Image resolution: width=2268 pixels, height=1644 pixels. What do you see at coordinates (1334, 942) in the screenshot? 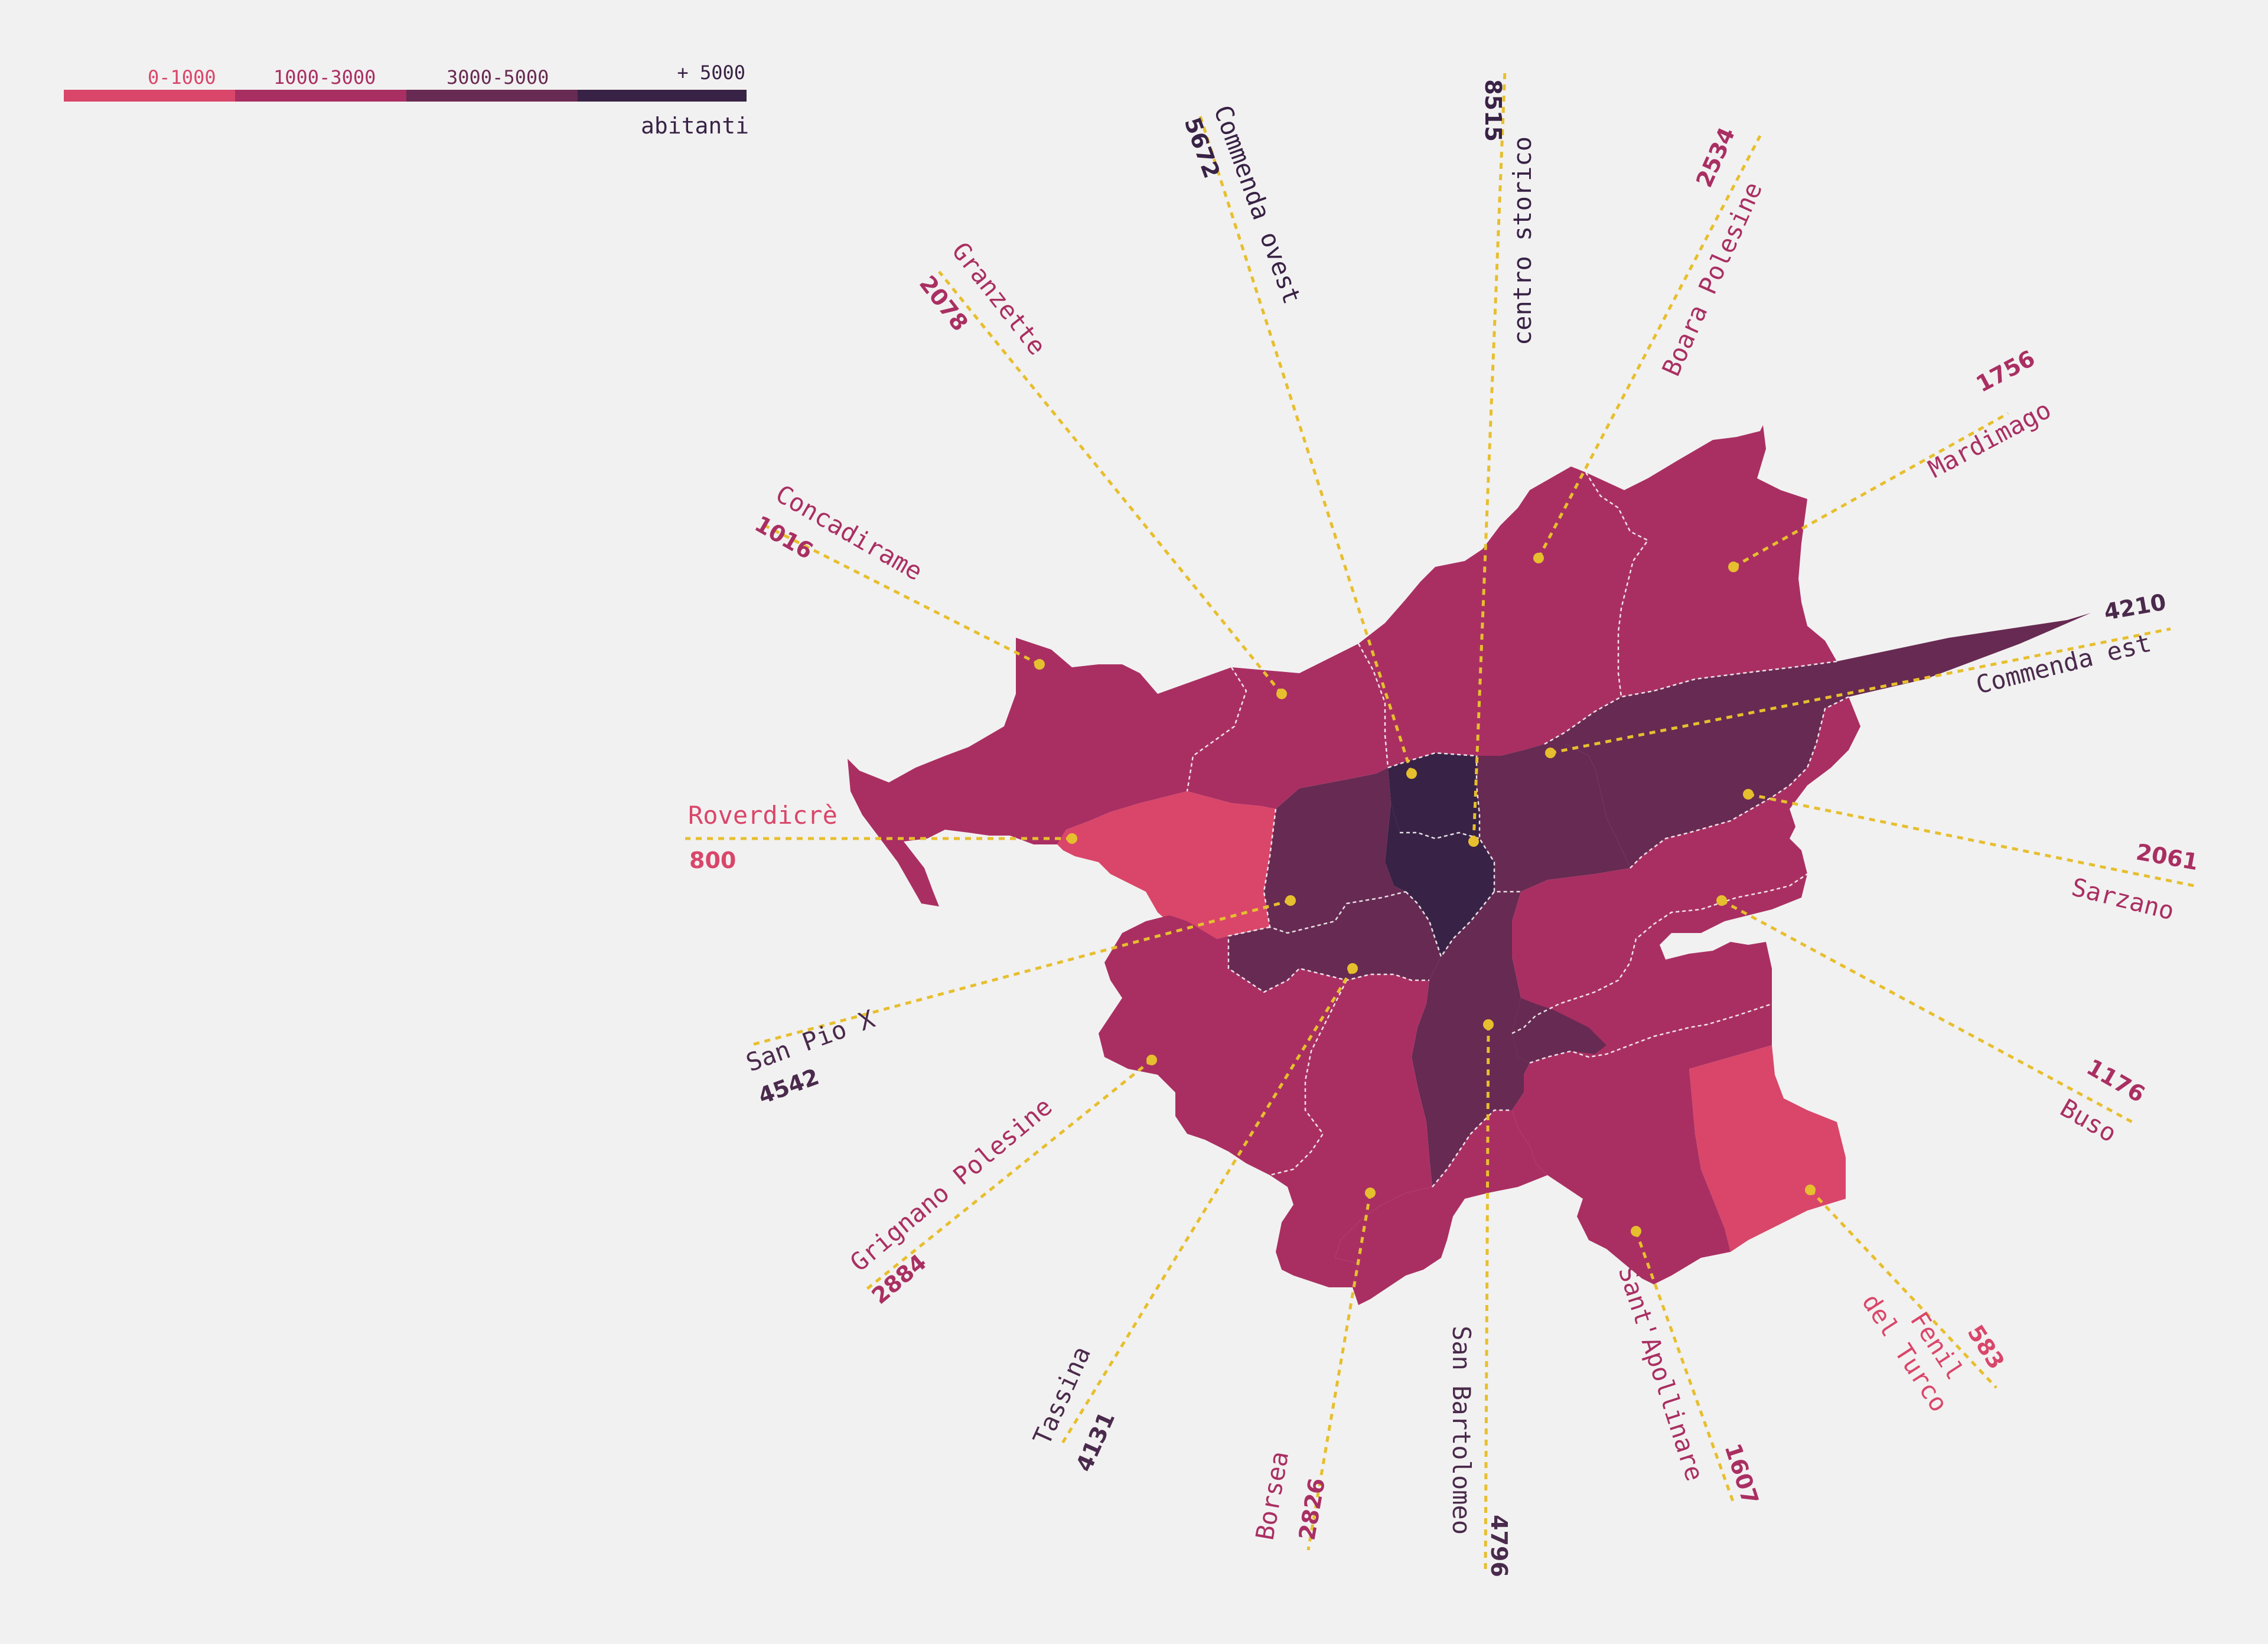
I see `region-tassina` at bounding box center [1334, 942].